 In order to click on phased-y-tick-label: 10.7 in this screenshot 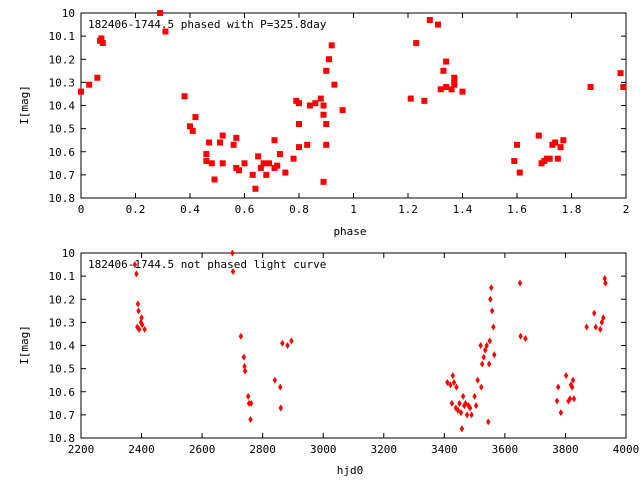, I will do `click(62, 175)`.